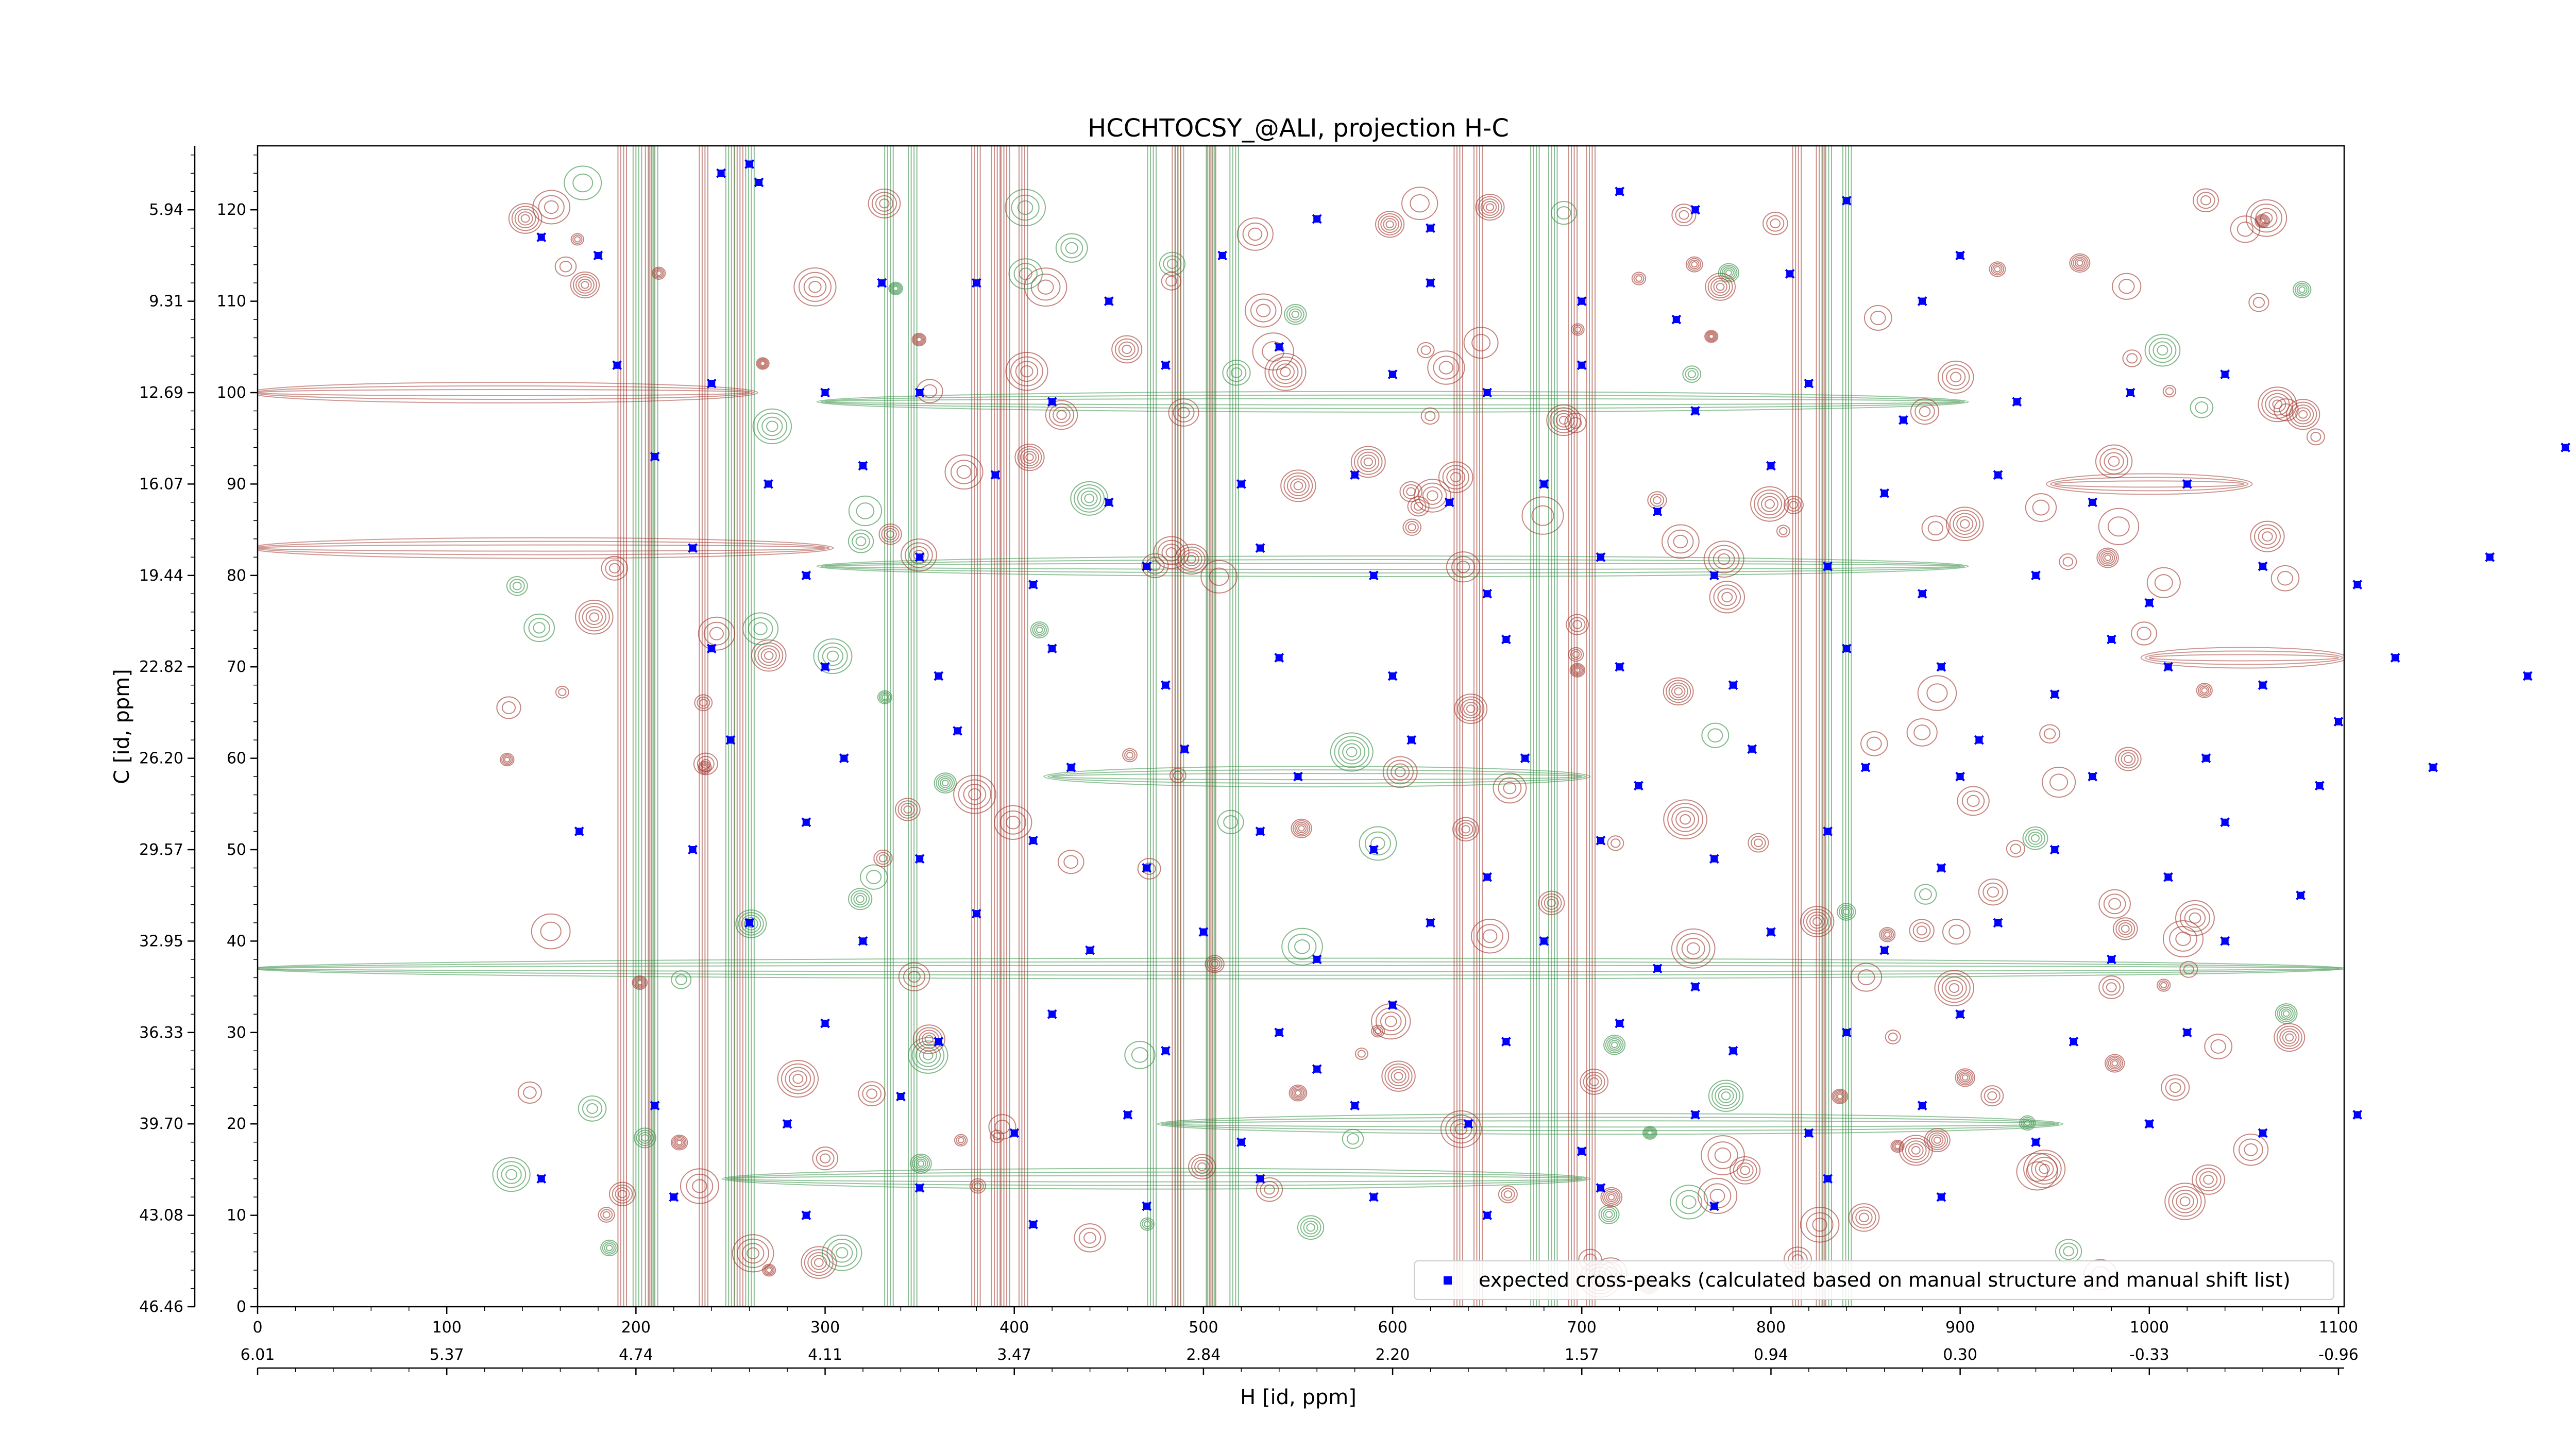 This screenshot has width=2576, height=1451. What do you see at coordinates (2149, 1328) in the screenshot?
I see `x-tick-label: 1000` at bounding box center [2149, 1328].